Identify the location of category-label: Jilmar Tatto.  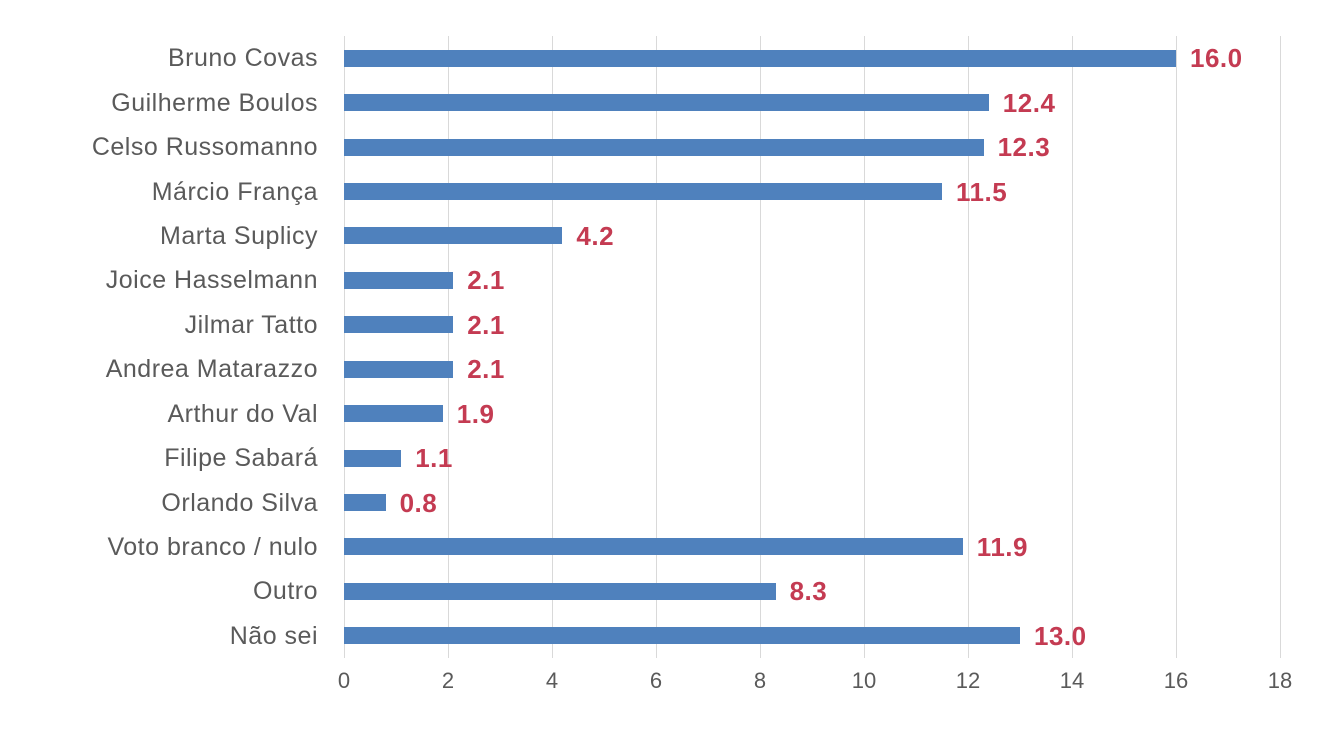
(251, 324).